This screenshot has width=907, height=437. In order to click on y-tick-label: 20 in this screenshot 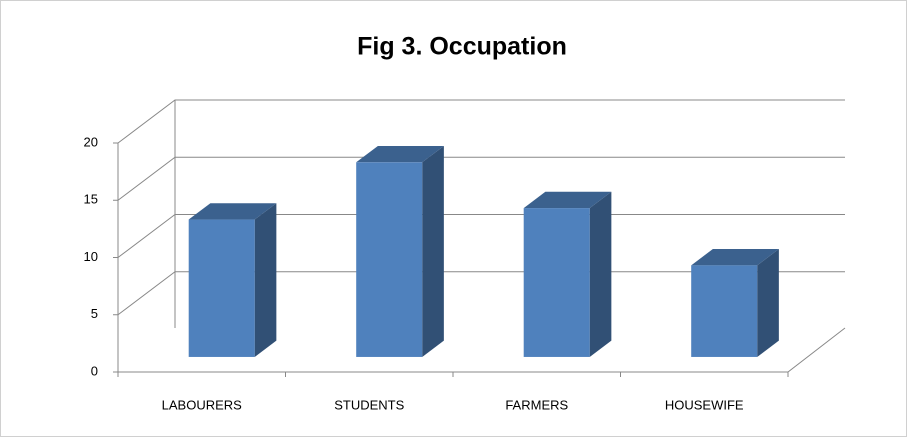, I will do `click(91, 141)`.